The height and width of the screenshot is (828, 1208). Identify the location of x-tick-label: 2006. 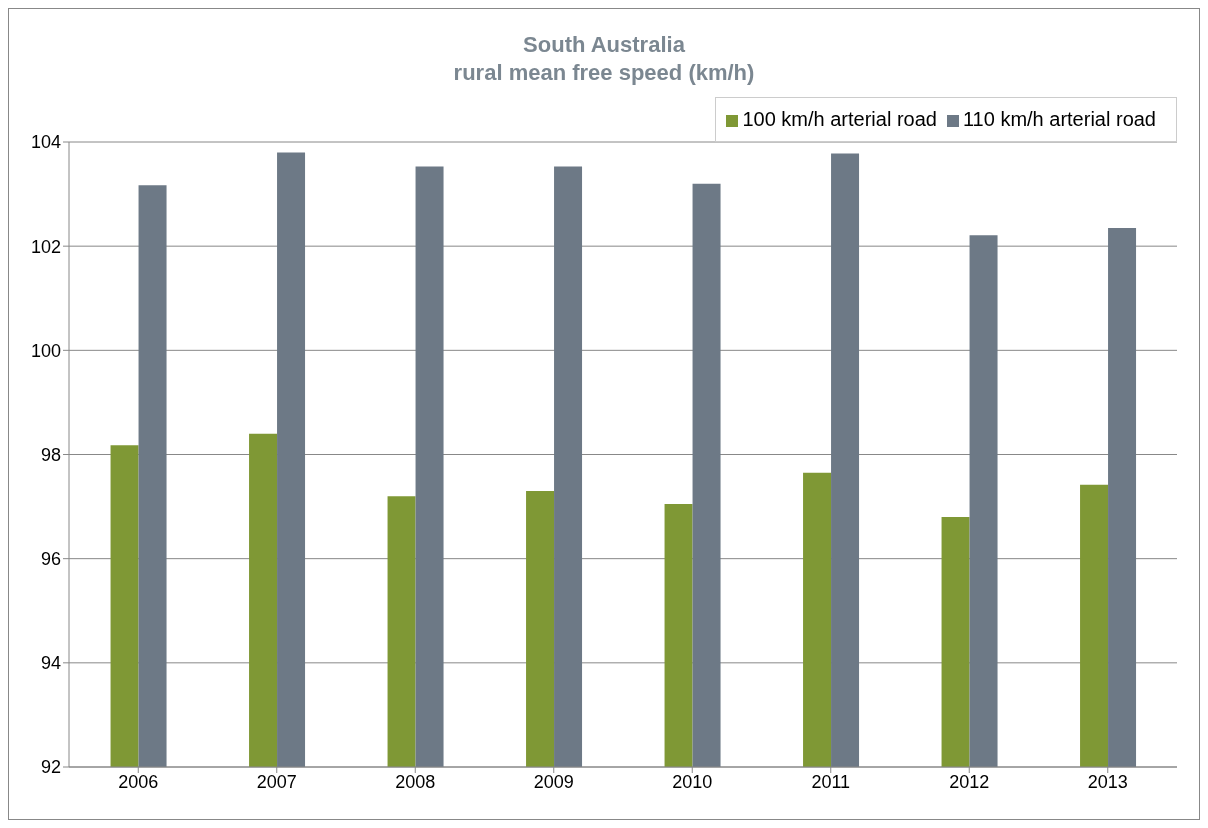
(138, 781).